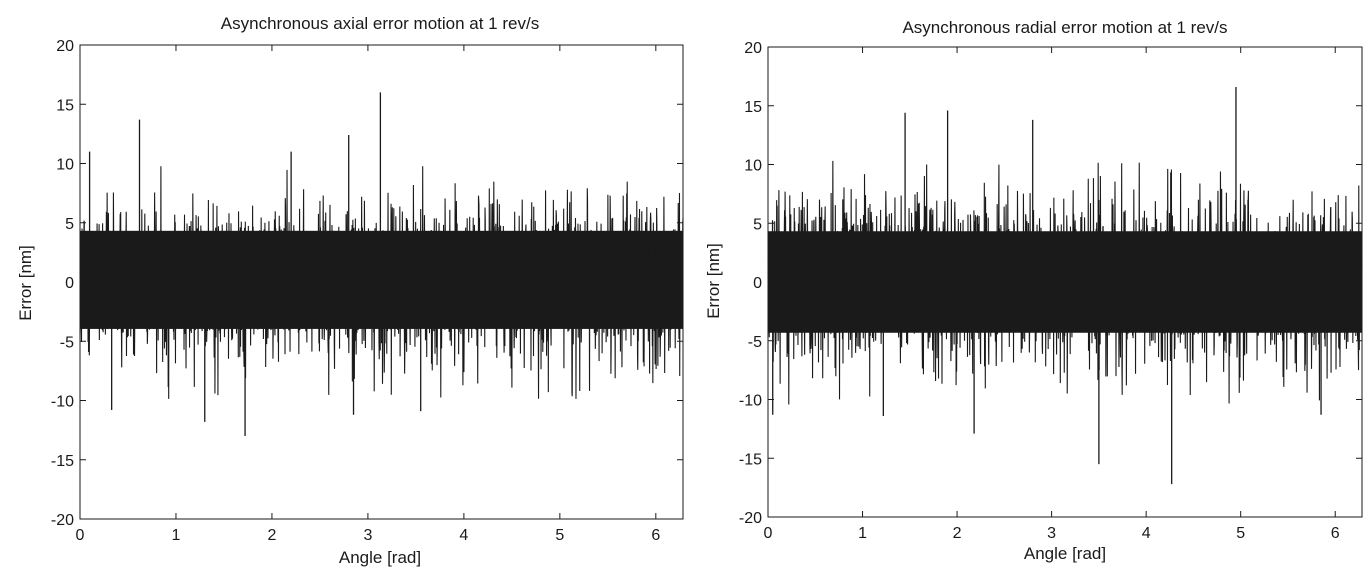 The height and width of the screenshot is (571, 1368). What do you see at coordinates (255, 264) in the screenshot?
I see `spike-layer` at bounding box center [255, 264].